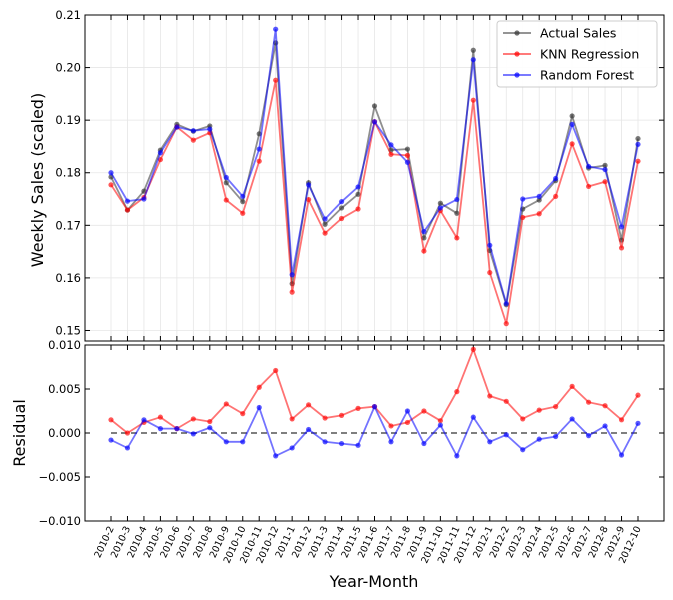 This screenshot has height=600, width=673. Describe the element at coordinates (59, 521) in the screenshot. I see `bottom-y-tick-label: −0.010` at that location.